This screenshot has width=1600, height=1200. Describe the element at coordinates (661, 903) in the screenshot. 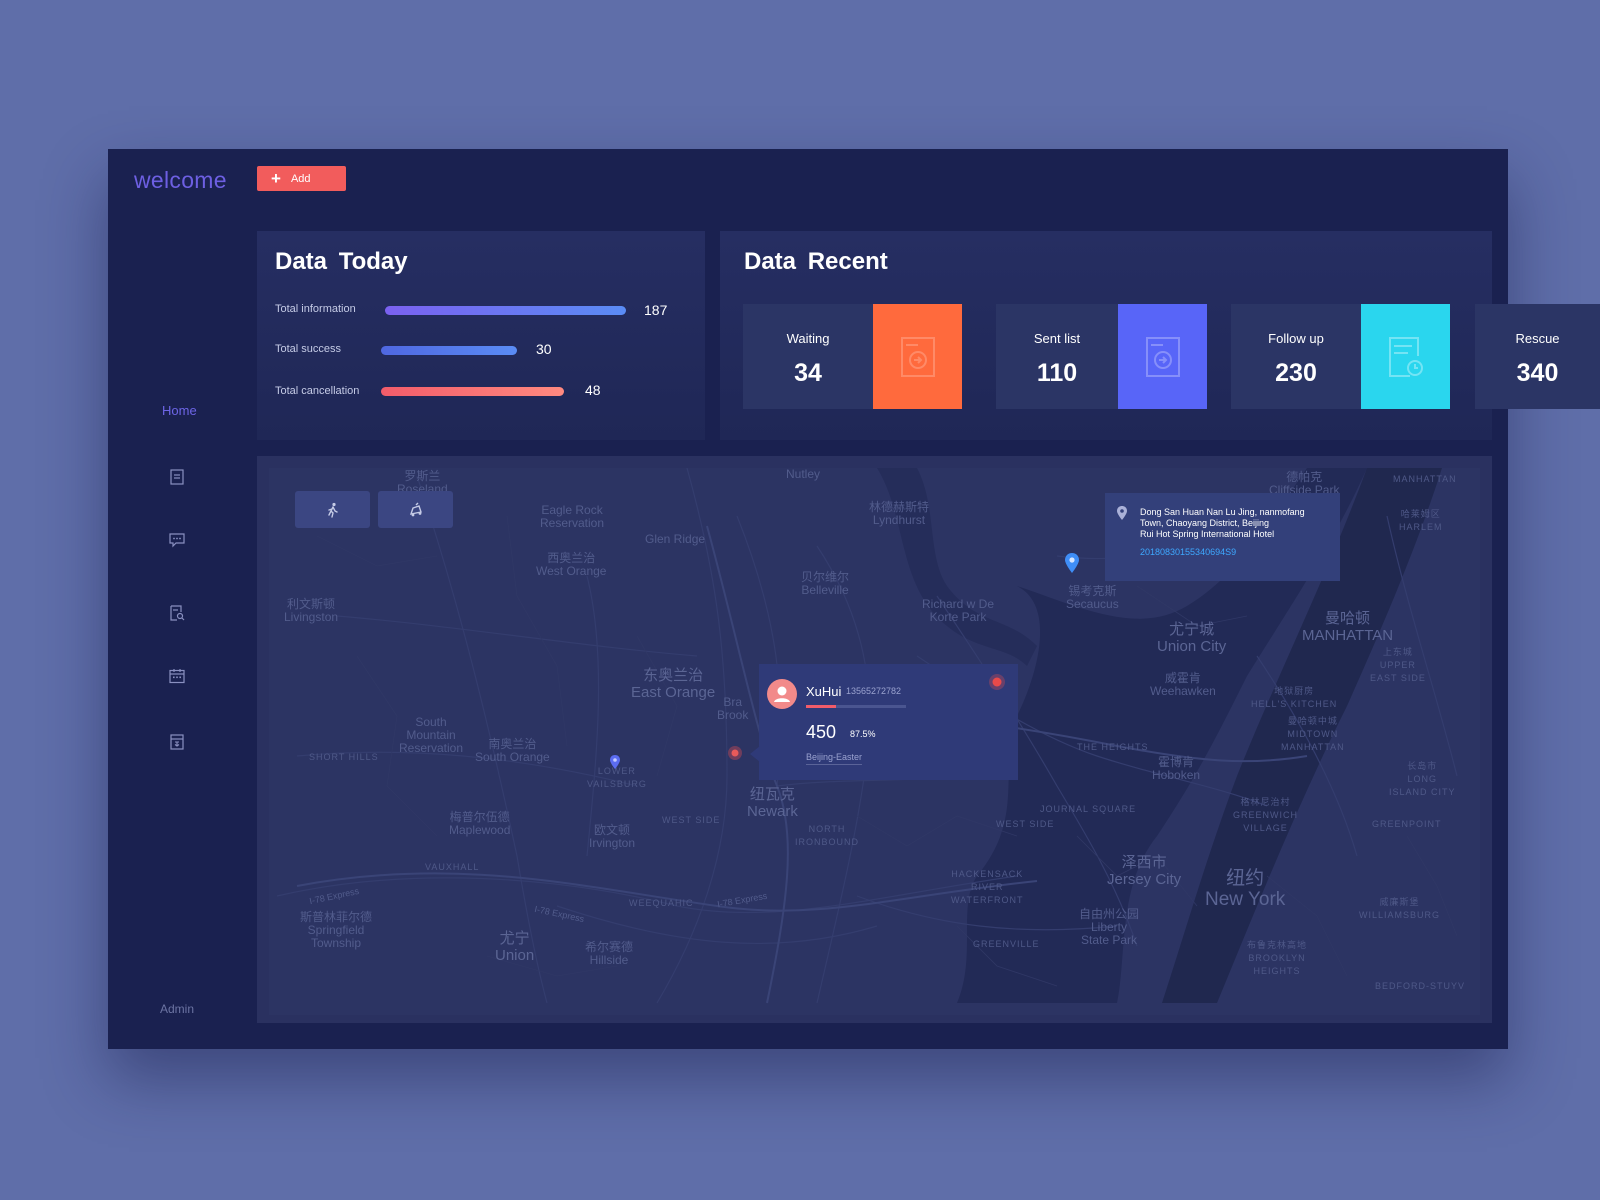

I see `map-label-weequahic: WEEQUAHIC` at that location.